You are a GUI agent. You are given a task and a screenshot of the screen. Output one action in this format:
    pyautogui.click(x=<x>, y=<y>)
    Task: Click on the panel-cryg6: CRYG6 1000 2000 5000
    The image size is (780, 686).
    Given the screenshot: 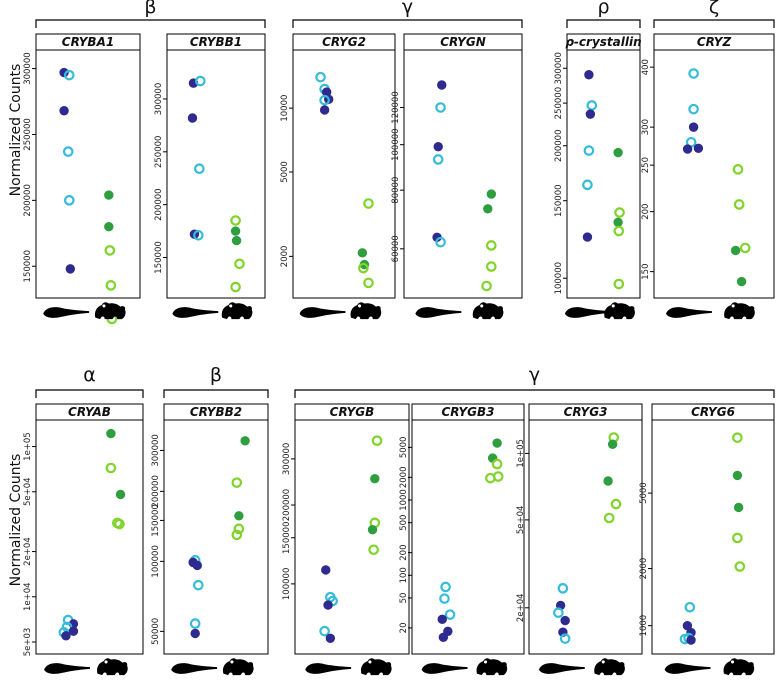 What is the action you would take?
    pyautogui.click(x=707, y=539)
    